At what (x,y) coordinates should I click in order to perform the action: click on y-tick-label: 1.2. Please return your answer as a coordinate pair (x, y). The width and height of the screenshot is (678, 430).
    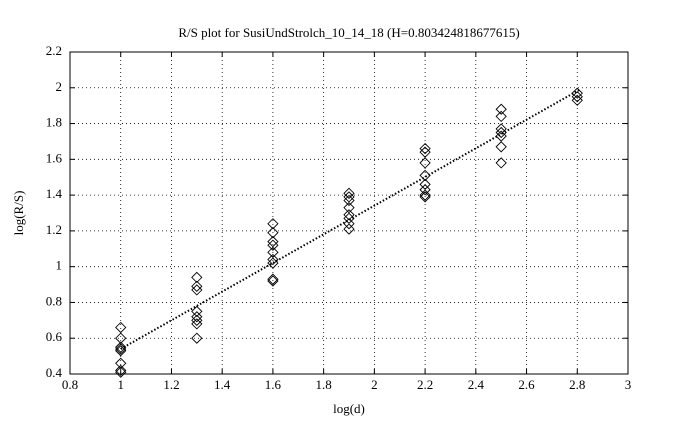
    Looking at the image, I should click on (54, 229).